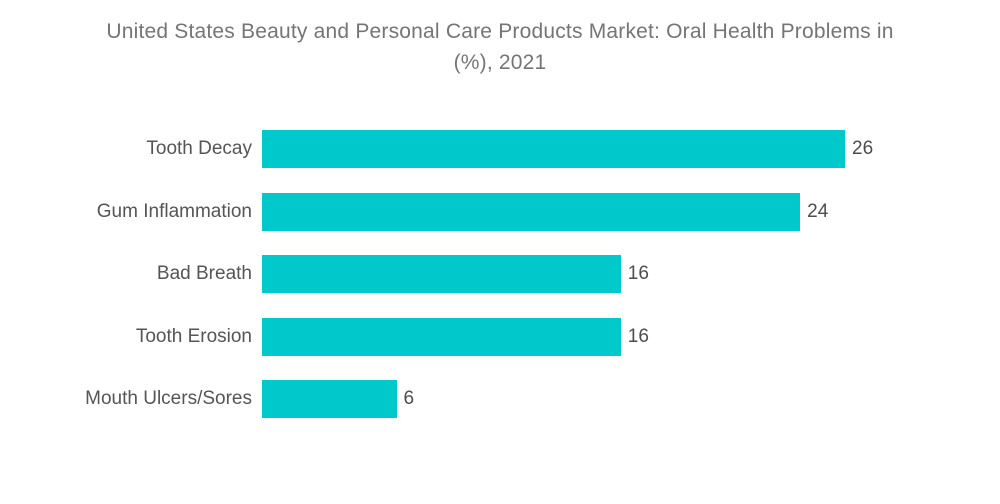 This screenshot has width=1000, height=504. What do you see at coordinates (863, 149) in the screenshot?
I see `value-label: 26` at bounding box center [863, 149].